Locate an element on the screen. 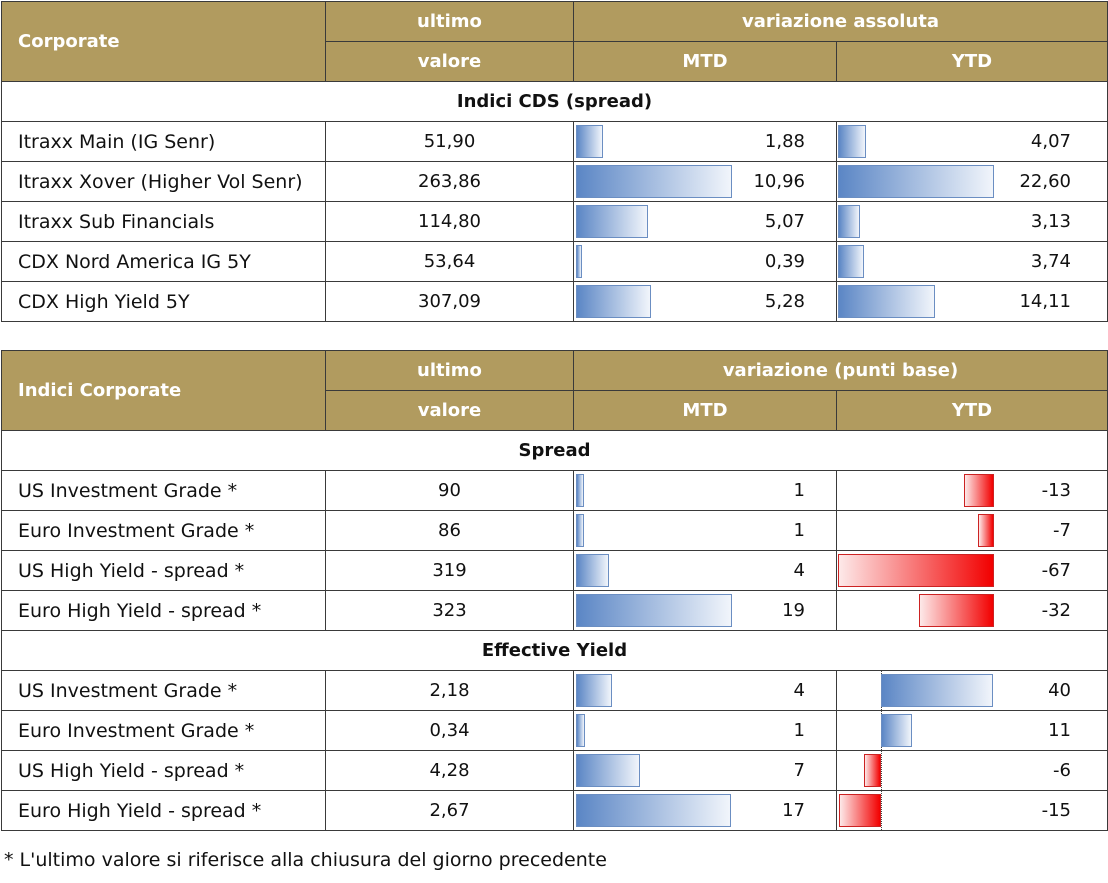 The height and width of the screenshot is (883, 1108). row-label: CDX Nord America IG 5Y is located at coordinates (163, 261).